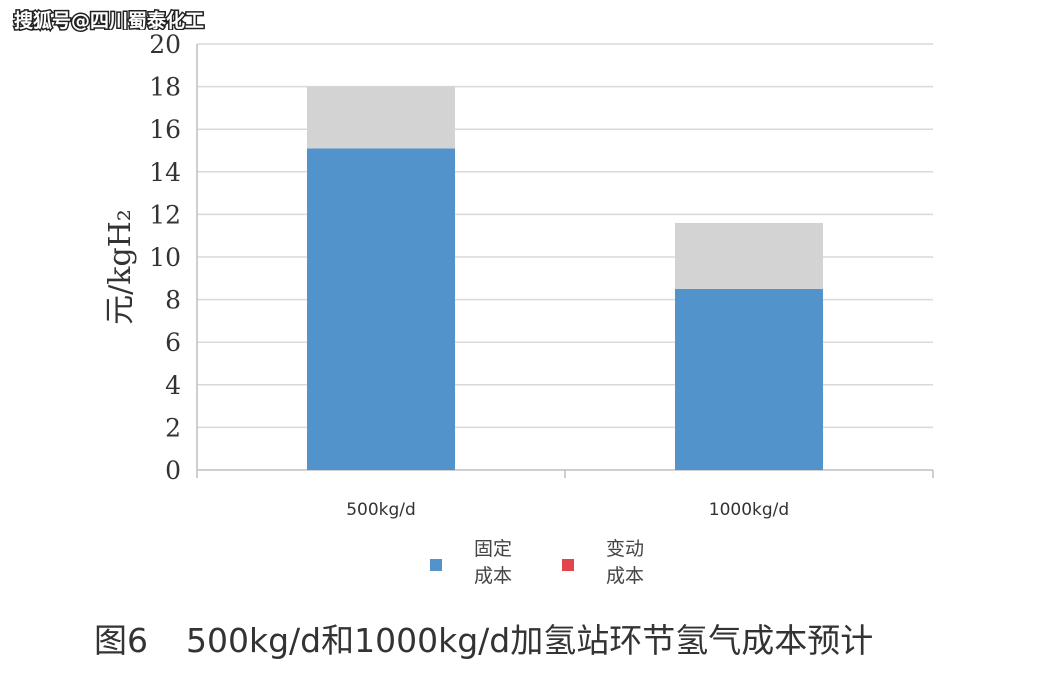  What do you see at coordinates (493, 549) in the screenshot?
I see `legend-label-line: 固定` at bounding box center [493, 549].